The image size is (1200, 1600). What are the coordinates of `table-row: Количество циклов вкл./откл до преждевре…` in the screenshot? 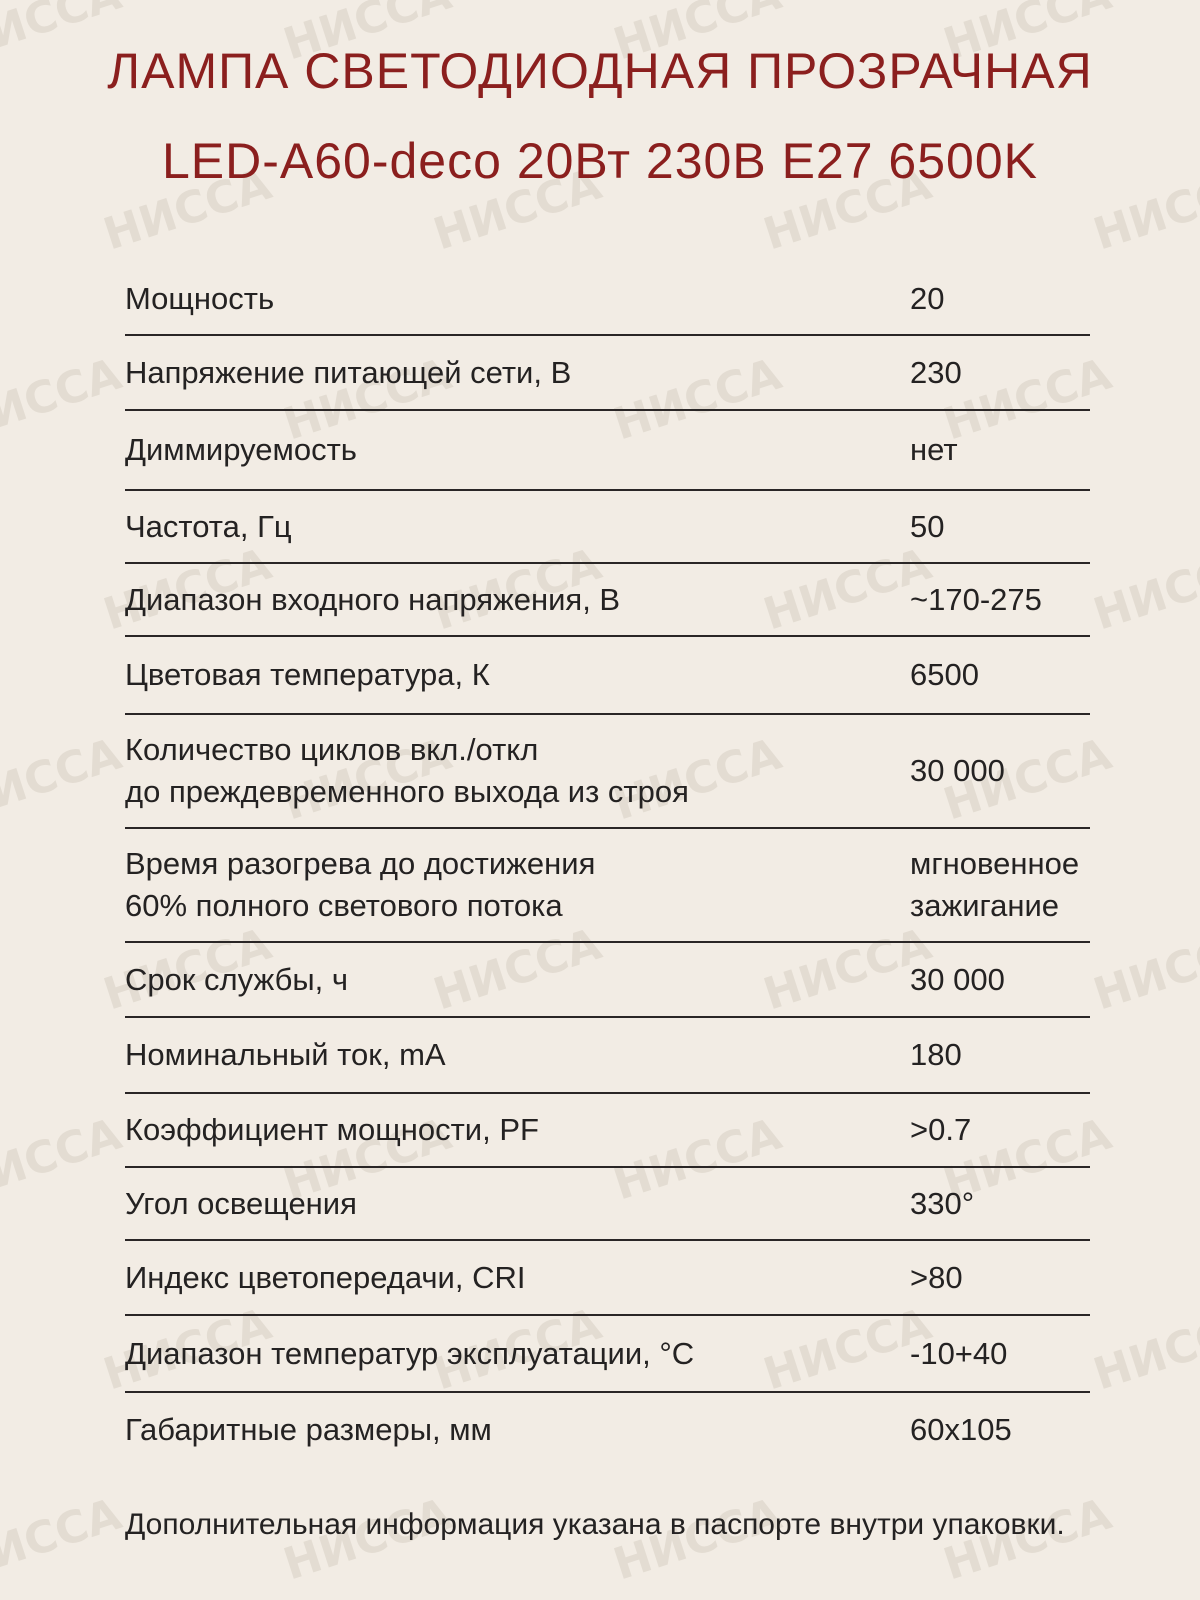 It's located at (607, 771).